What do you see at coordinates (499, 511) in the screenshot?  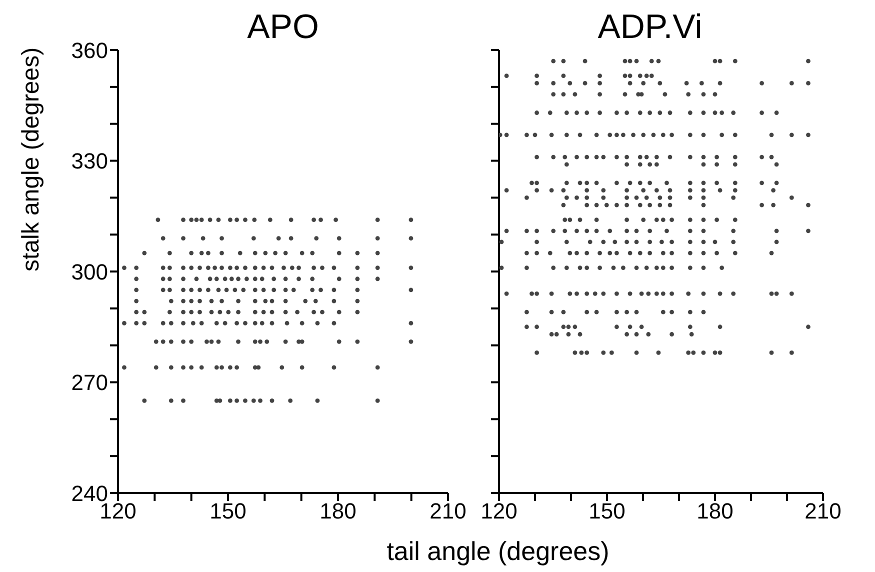 I see `x-tick-label: 120` at bounding box center [499, 511].